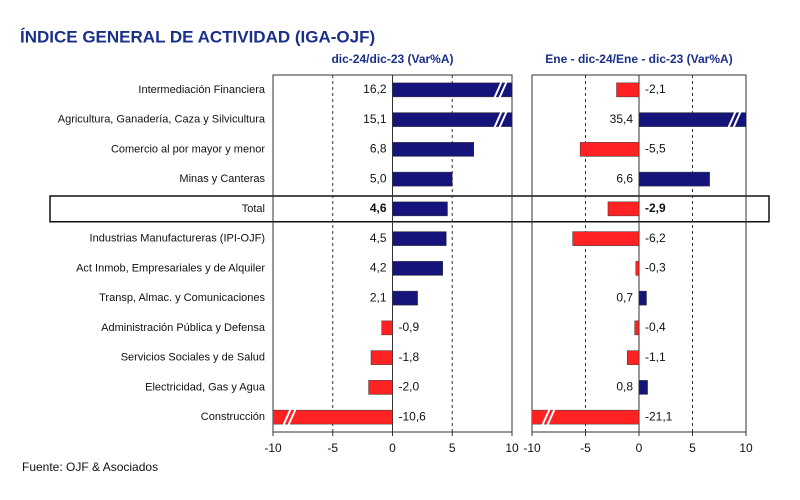 Image resolution: width=800 pixels, height=500 pixels. Describe the element at coordinates (655, 89) in the screenshot. I see `value-label: -2,1` at that location.